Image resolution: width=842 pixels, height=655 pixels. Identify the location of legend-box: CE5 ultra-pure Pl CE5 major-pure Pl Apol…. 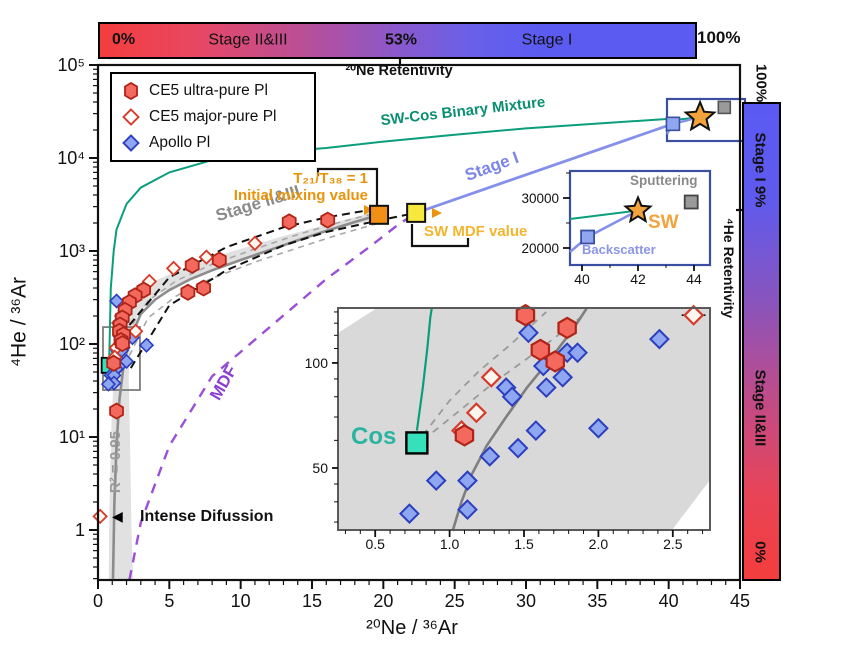
(213, 117).